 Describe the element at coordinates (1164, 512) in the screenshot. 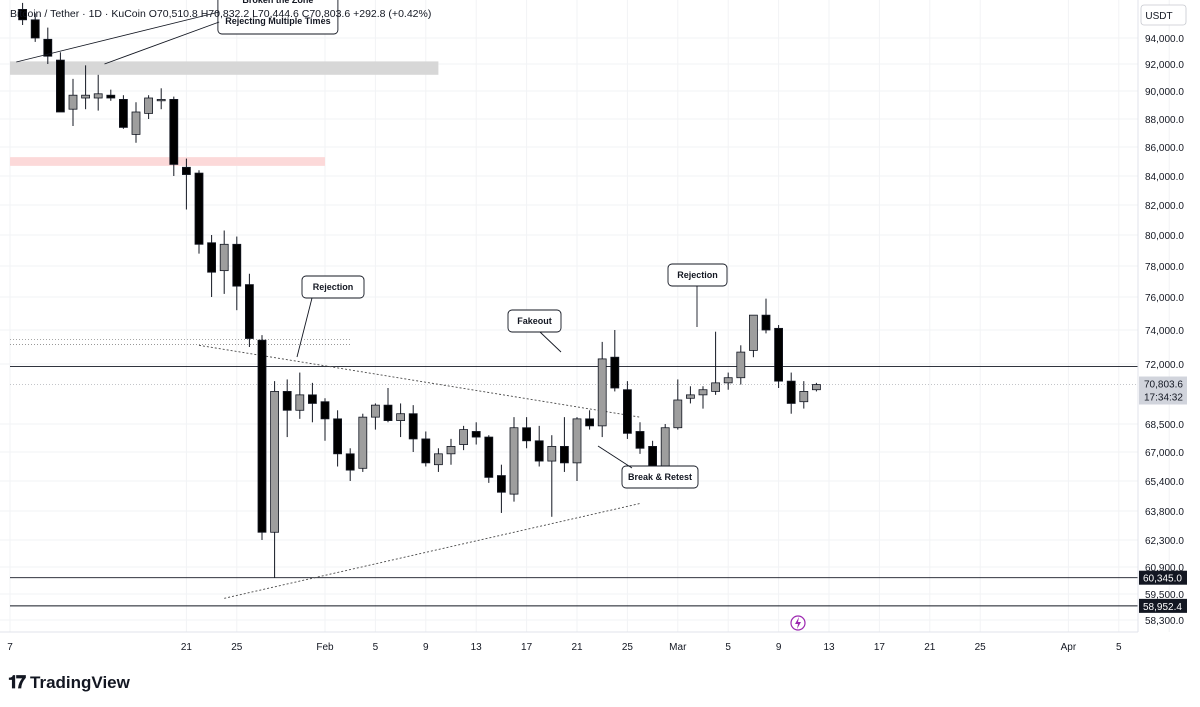

I see `price-tick-label: 63,800.0` at that location.